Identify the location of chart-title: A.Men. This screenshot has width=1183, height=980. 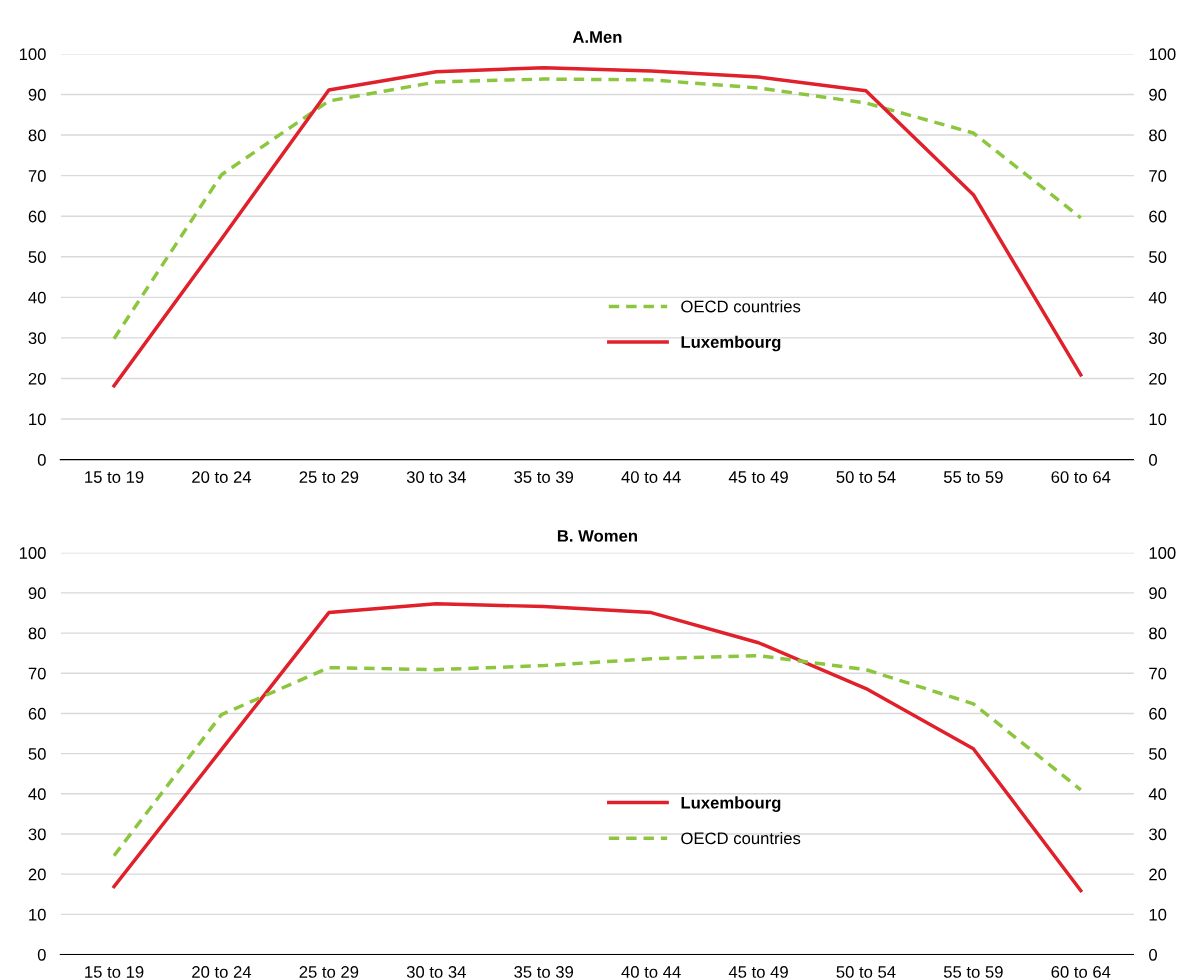
(597, 37).